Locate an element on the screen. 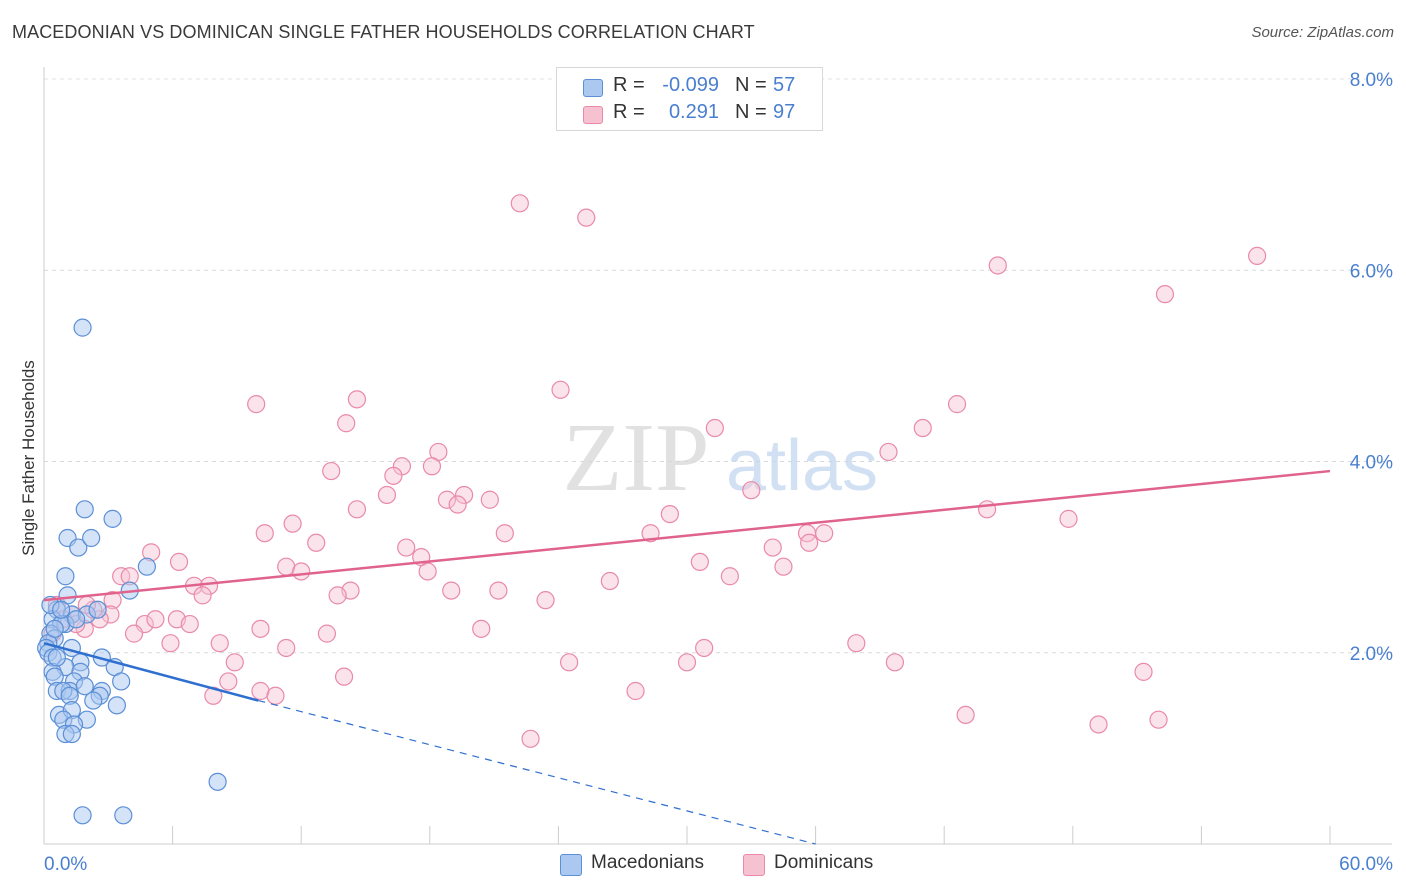  y-tick-label: 4.0% is located at coordinates (1371, 463).